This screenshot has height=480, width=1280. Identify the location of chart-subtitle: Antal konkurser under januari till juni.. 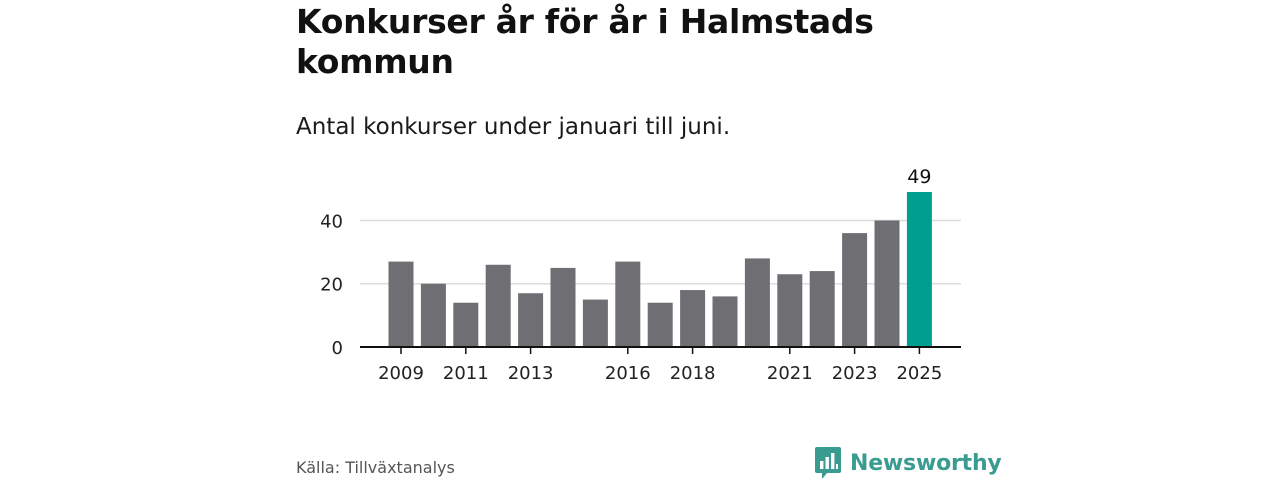
(513, 127).